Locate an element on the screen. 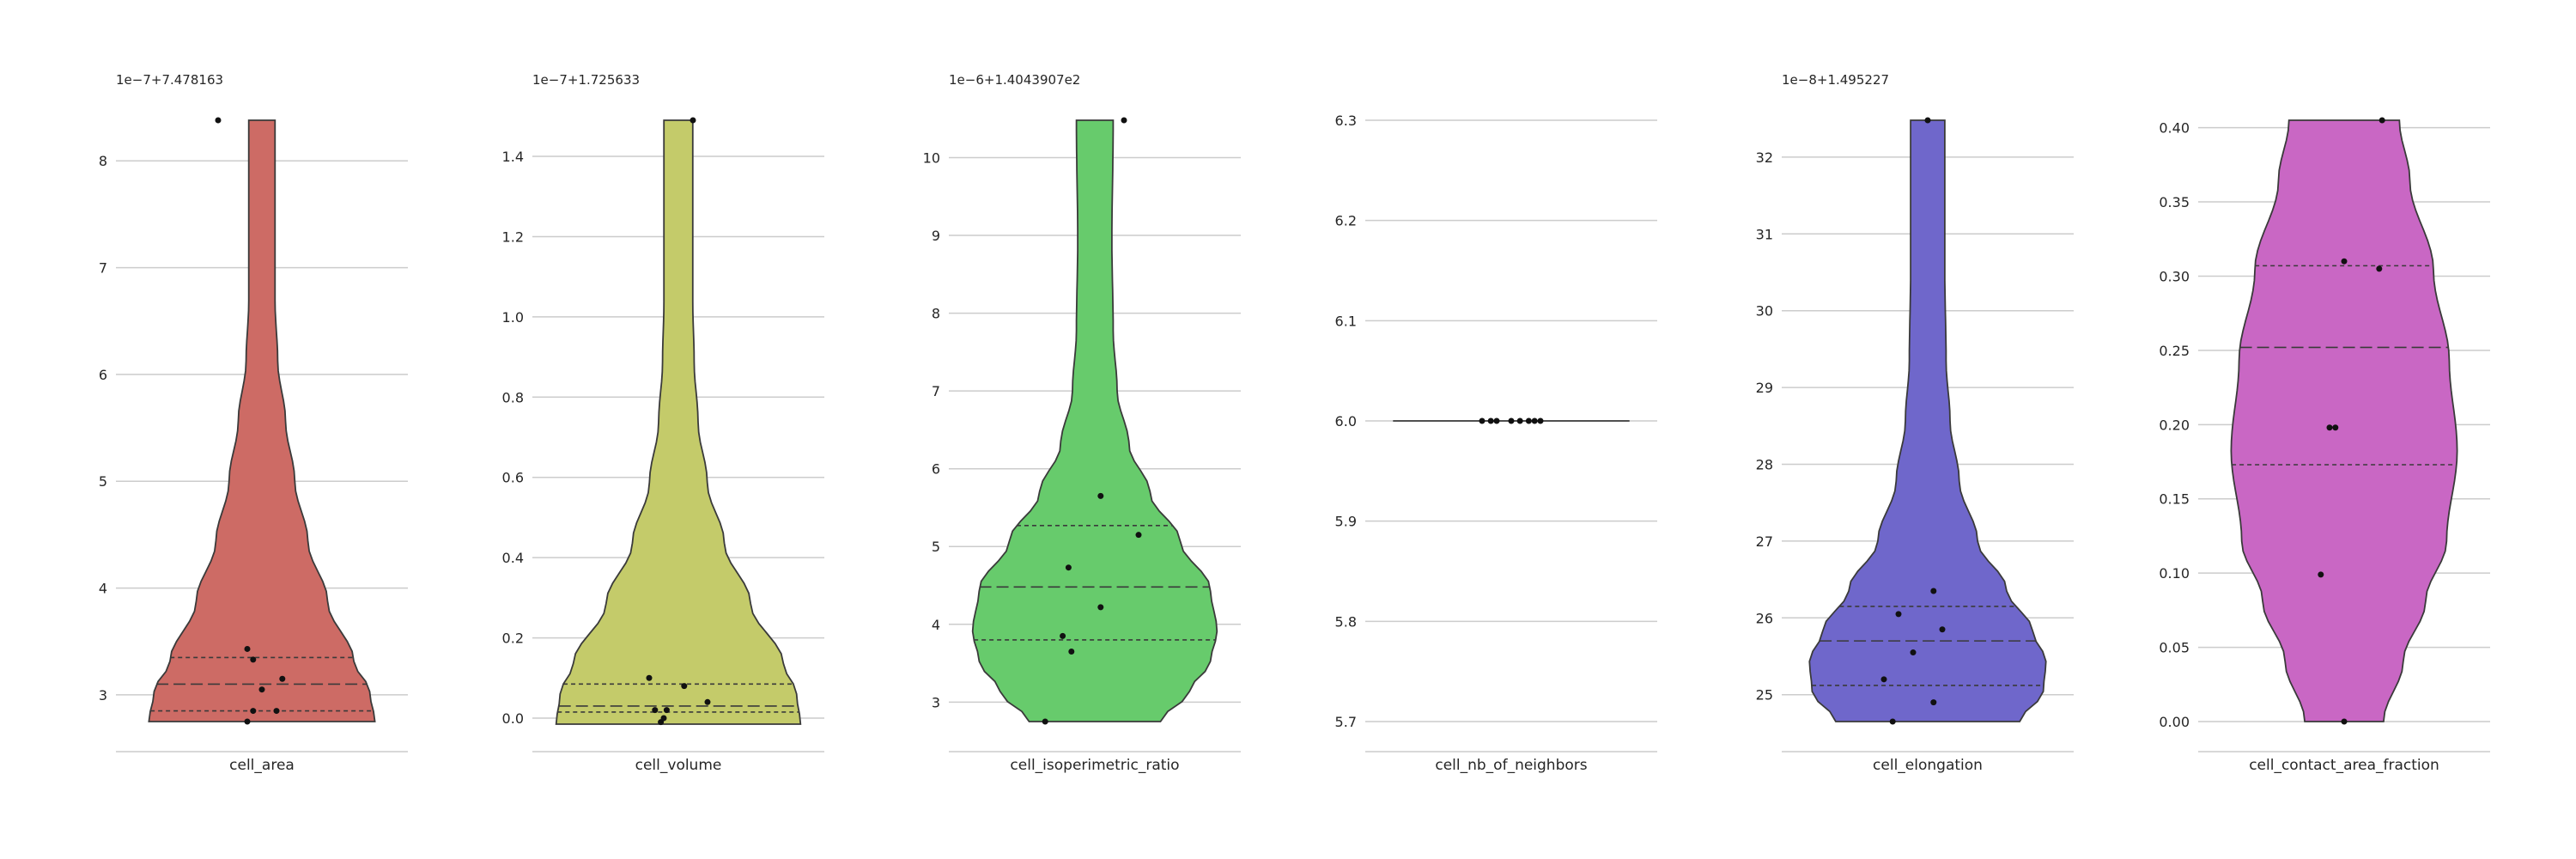 The height and width of the screenshot is (859, 2576). x-axis-label: cell_elongation is located at coordinates (1928, 765).